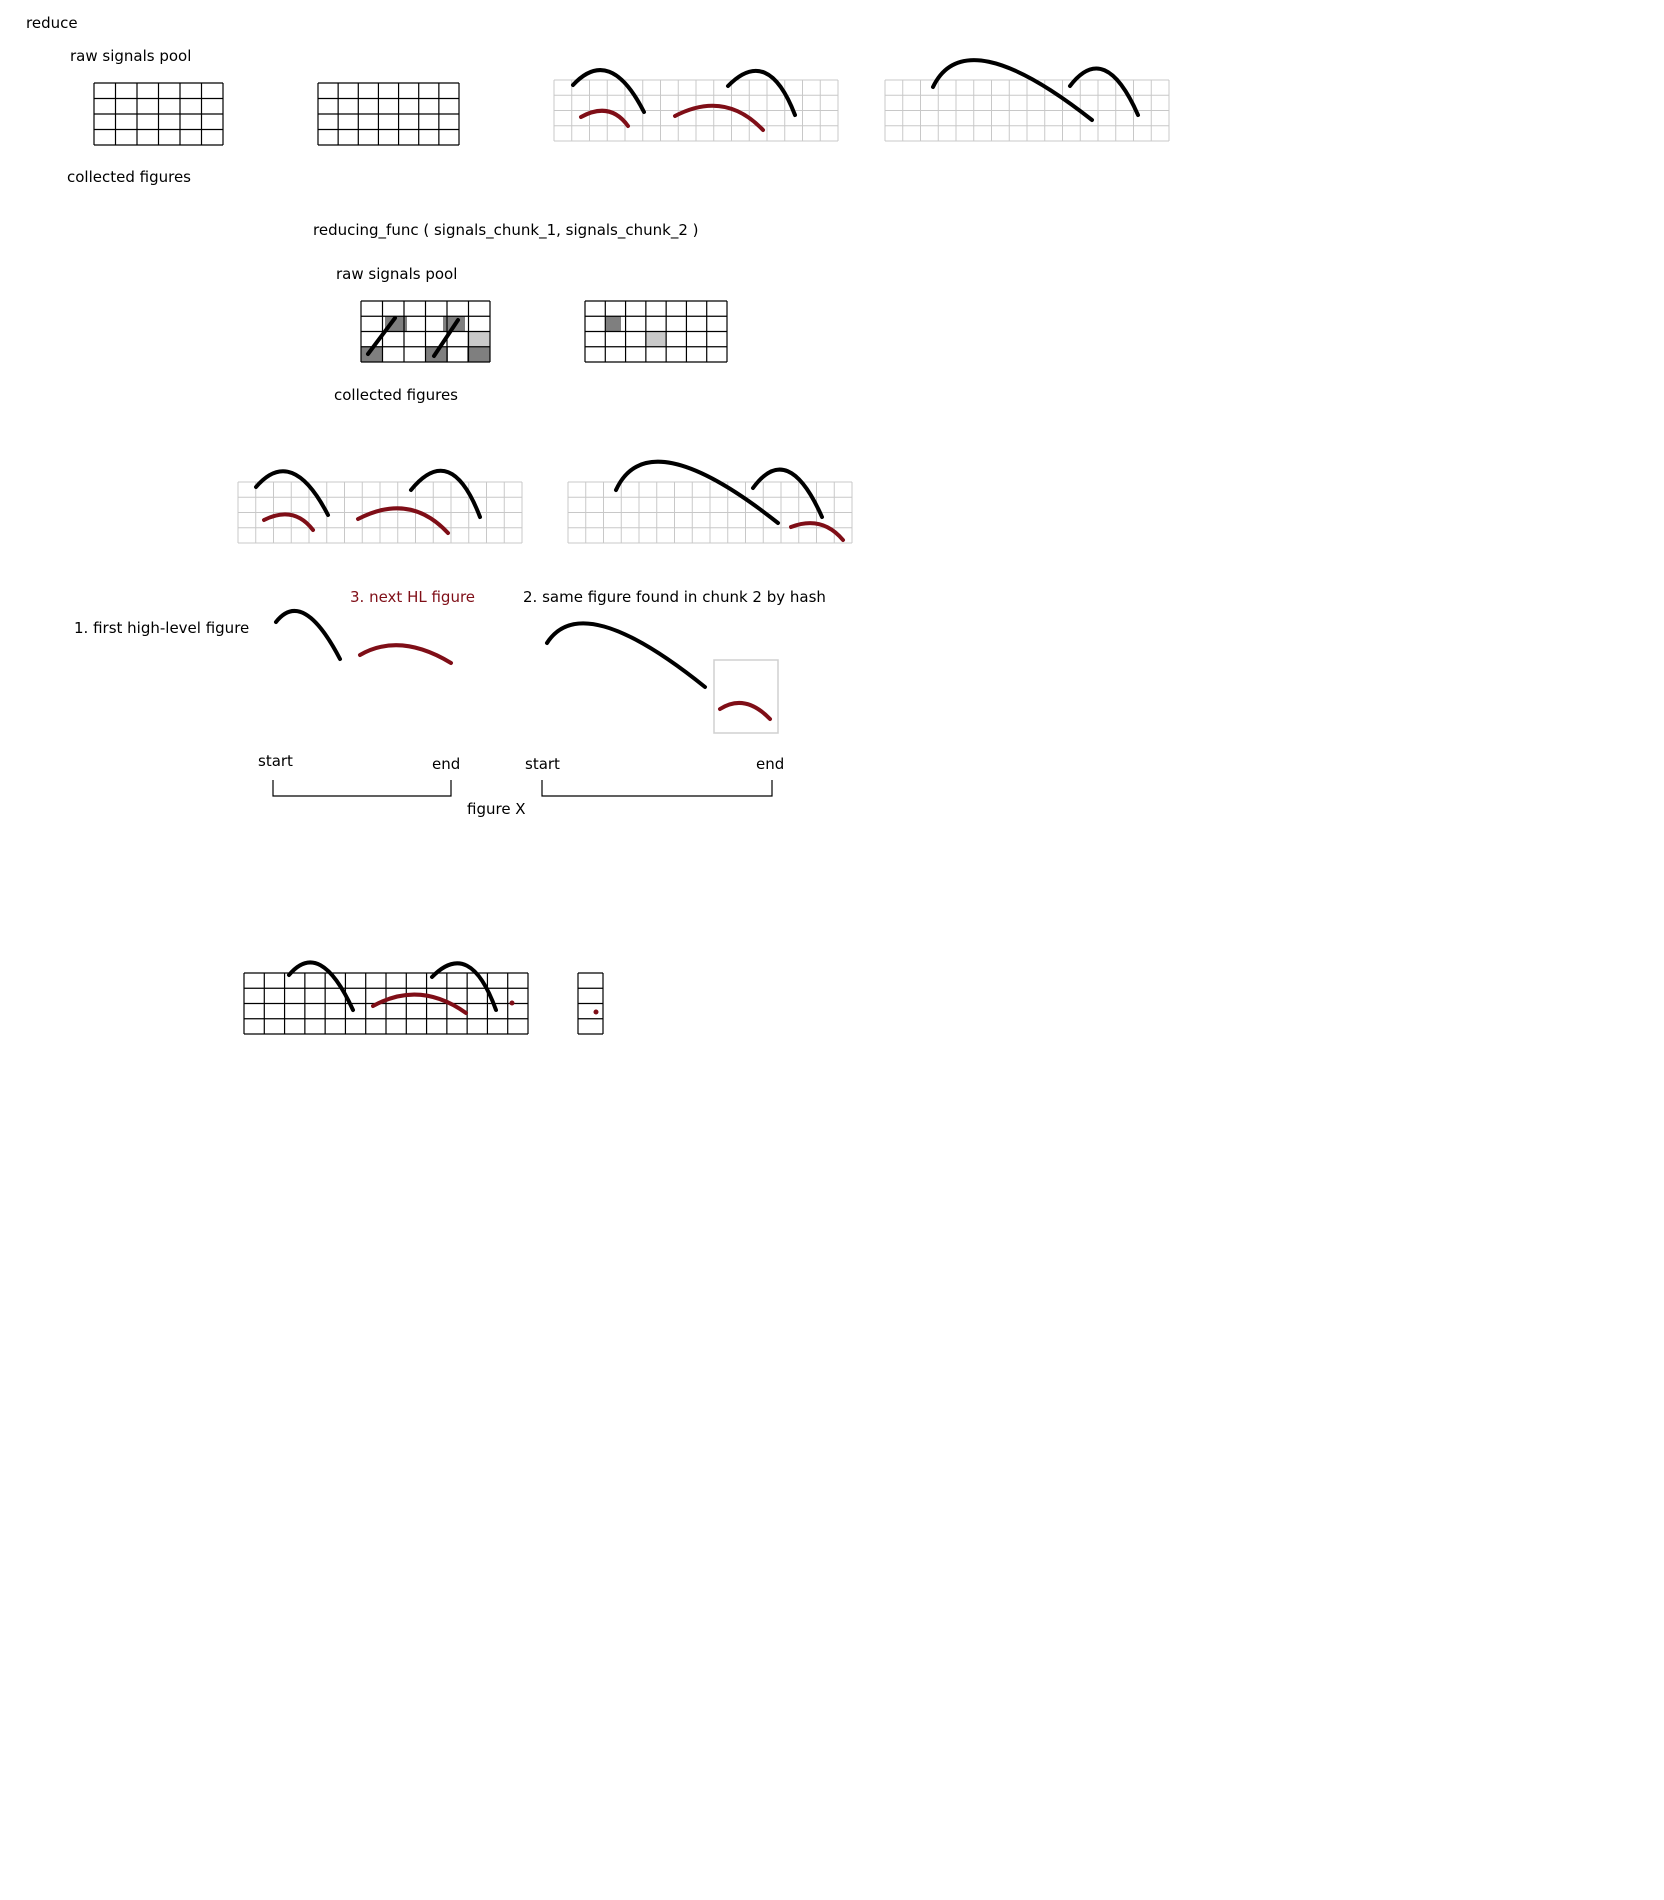 This screenshot has width=1664, height=1900. What do you see at coordinates (397, 274) in the screenshot?
I see `raw-signals-pool-label-2: raw signals pool` at bounding box center [397, 274].